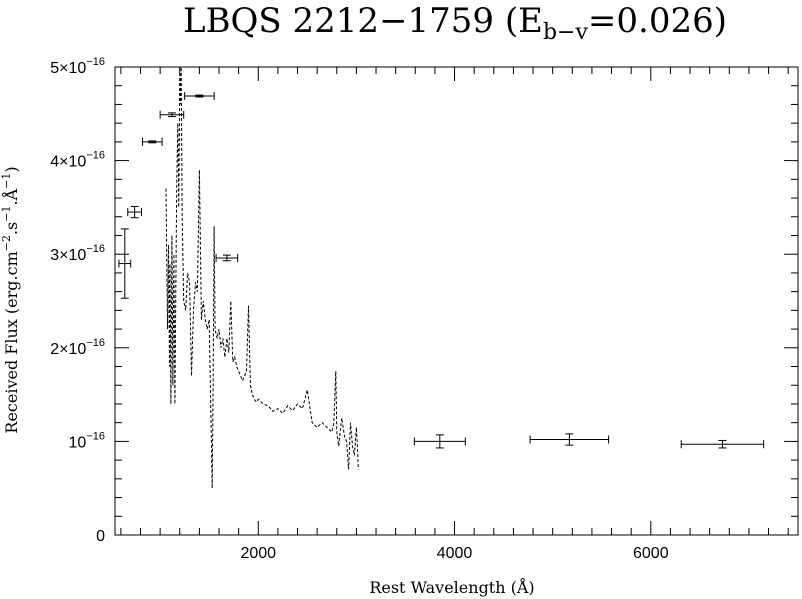 The image size is (802, 599). What do you see at coordinates (10, 299) in the screenshot?
I see `y-axis-label: Received Flux (erg.cm−2.s−1.Å−1)` at bounding box center [10, 299].